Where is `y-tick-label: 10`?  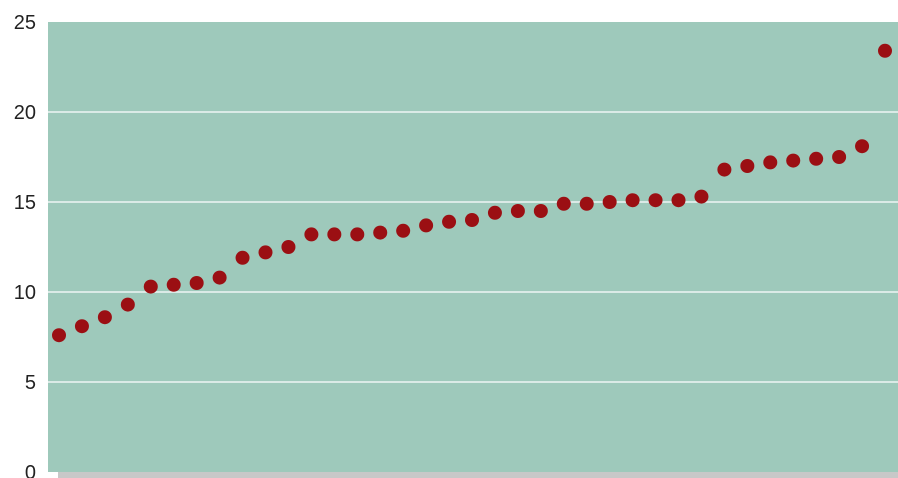 y-tick-label: 10 is located at coordinates (25, 293).